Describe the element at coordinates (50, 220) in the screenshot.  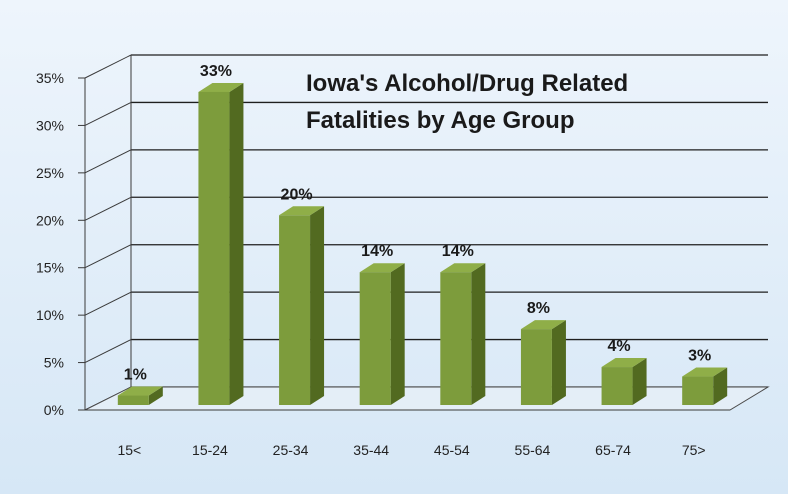
I see `y-tick-label: 20%` at that location.